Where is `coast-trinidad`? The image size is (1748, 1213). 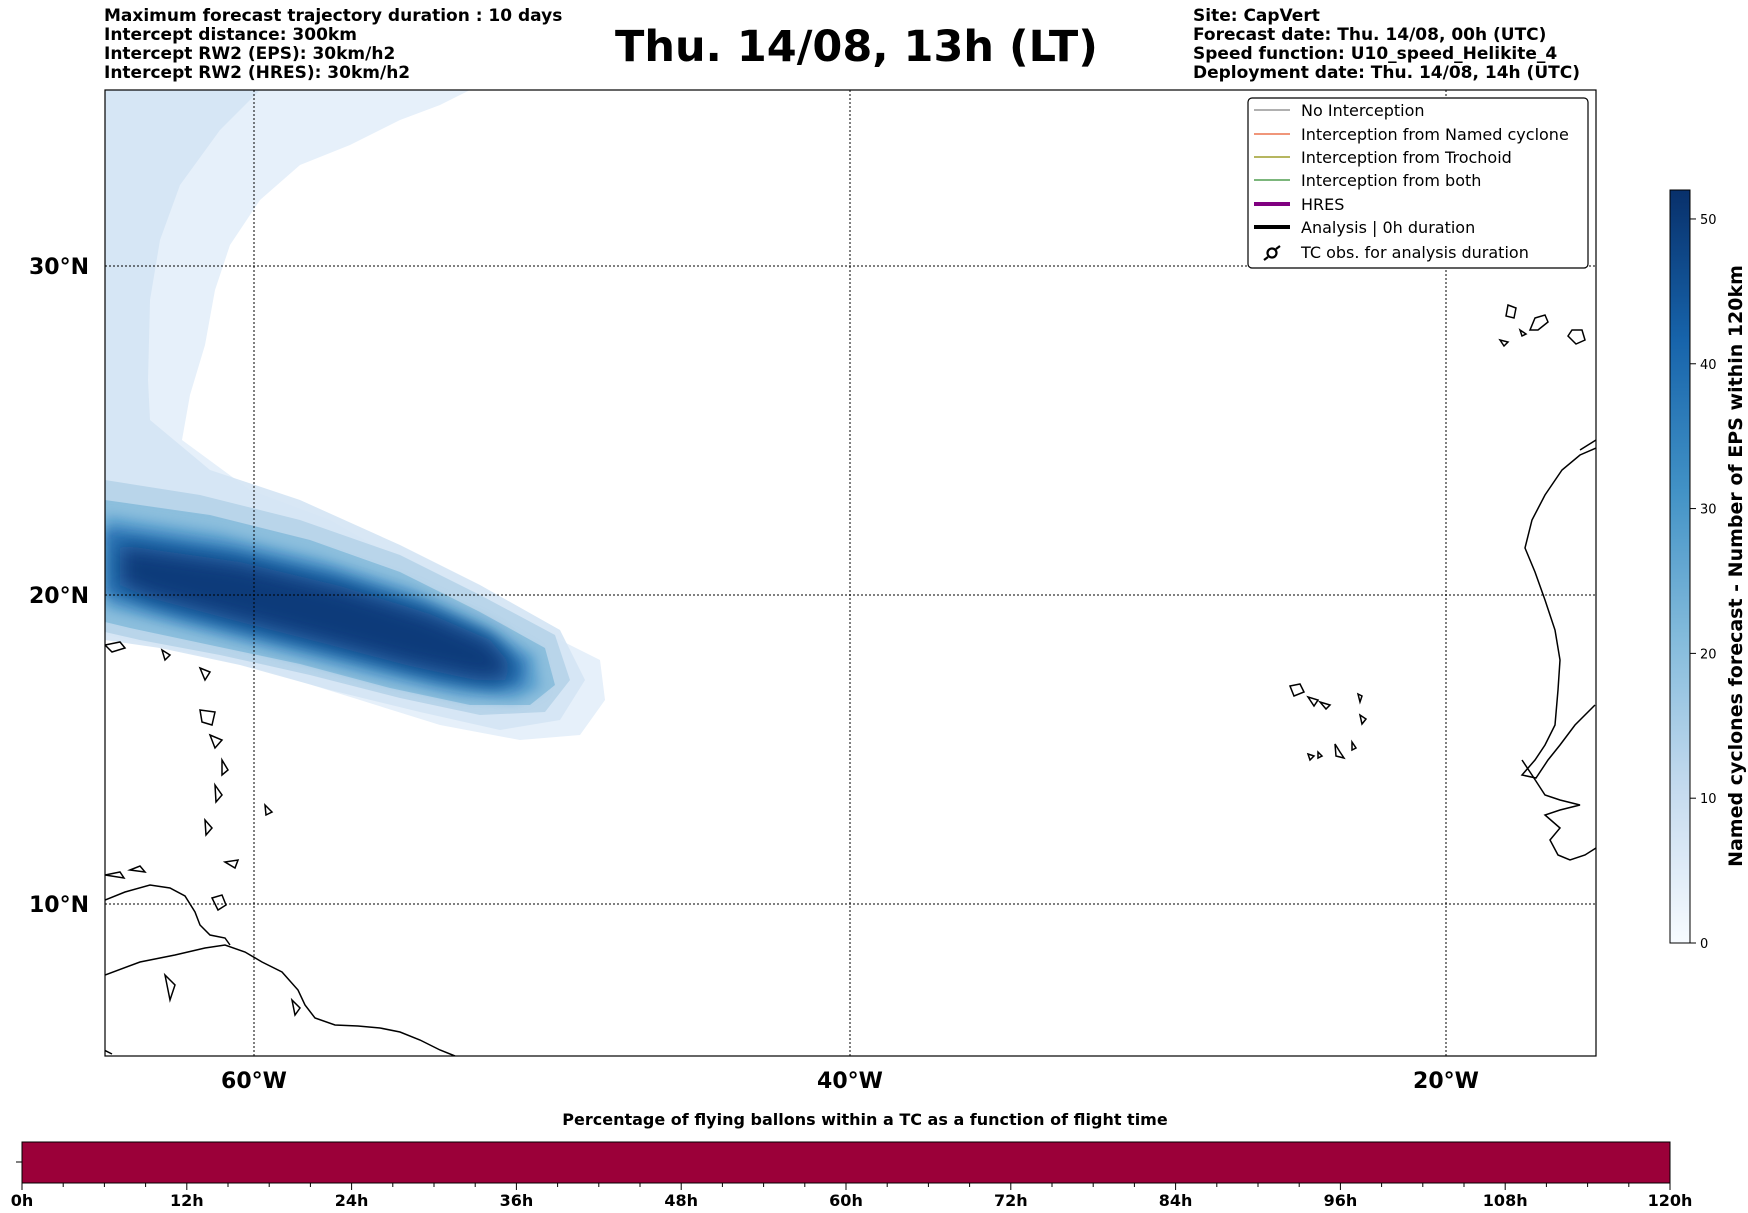
coast-trinidad is located at coordinates (218, 903).